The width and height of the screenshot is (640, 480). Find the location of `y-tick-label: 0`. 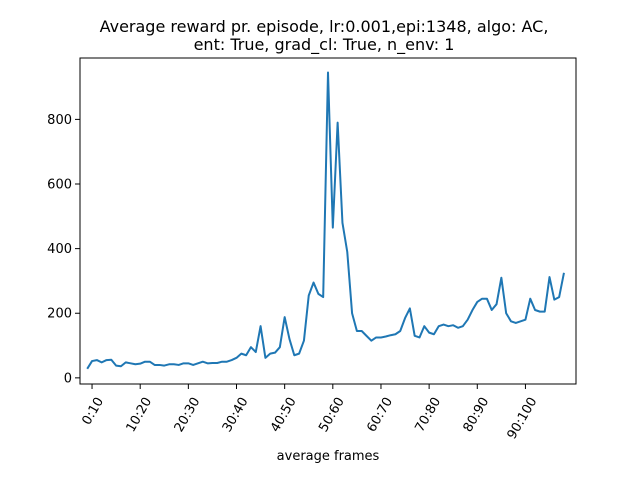

y-tick-label: 0 is located at coordinates (68, 378).